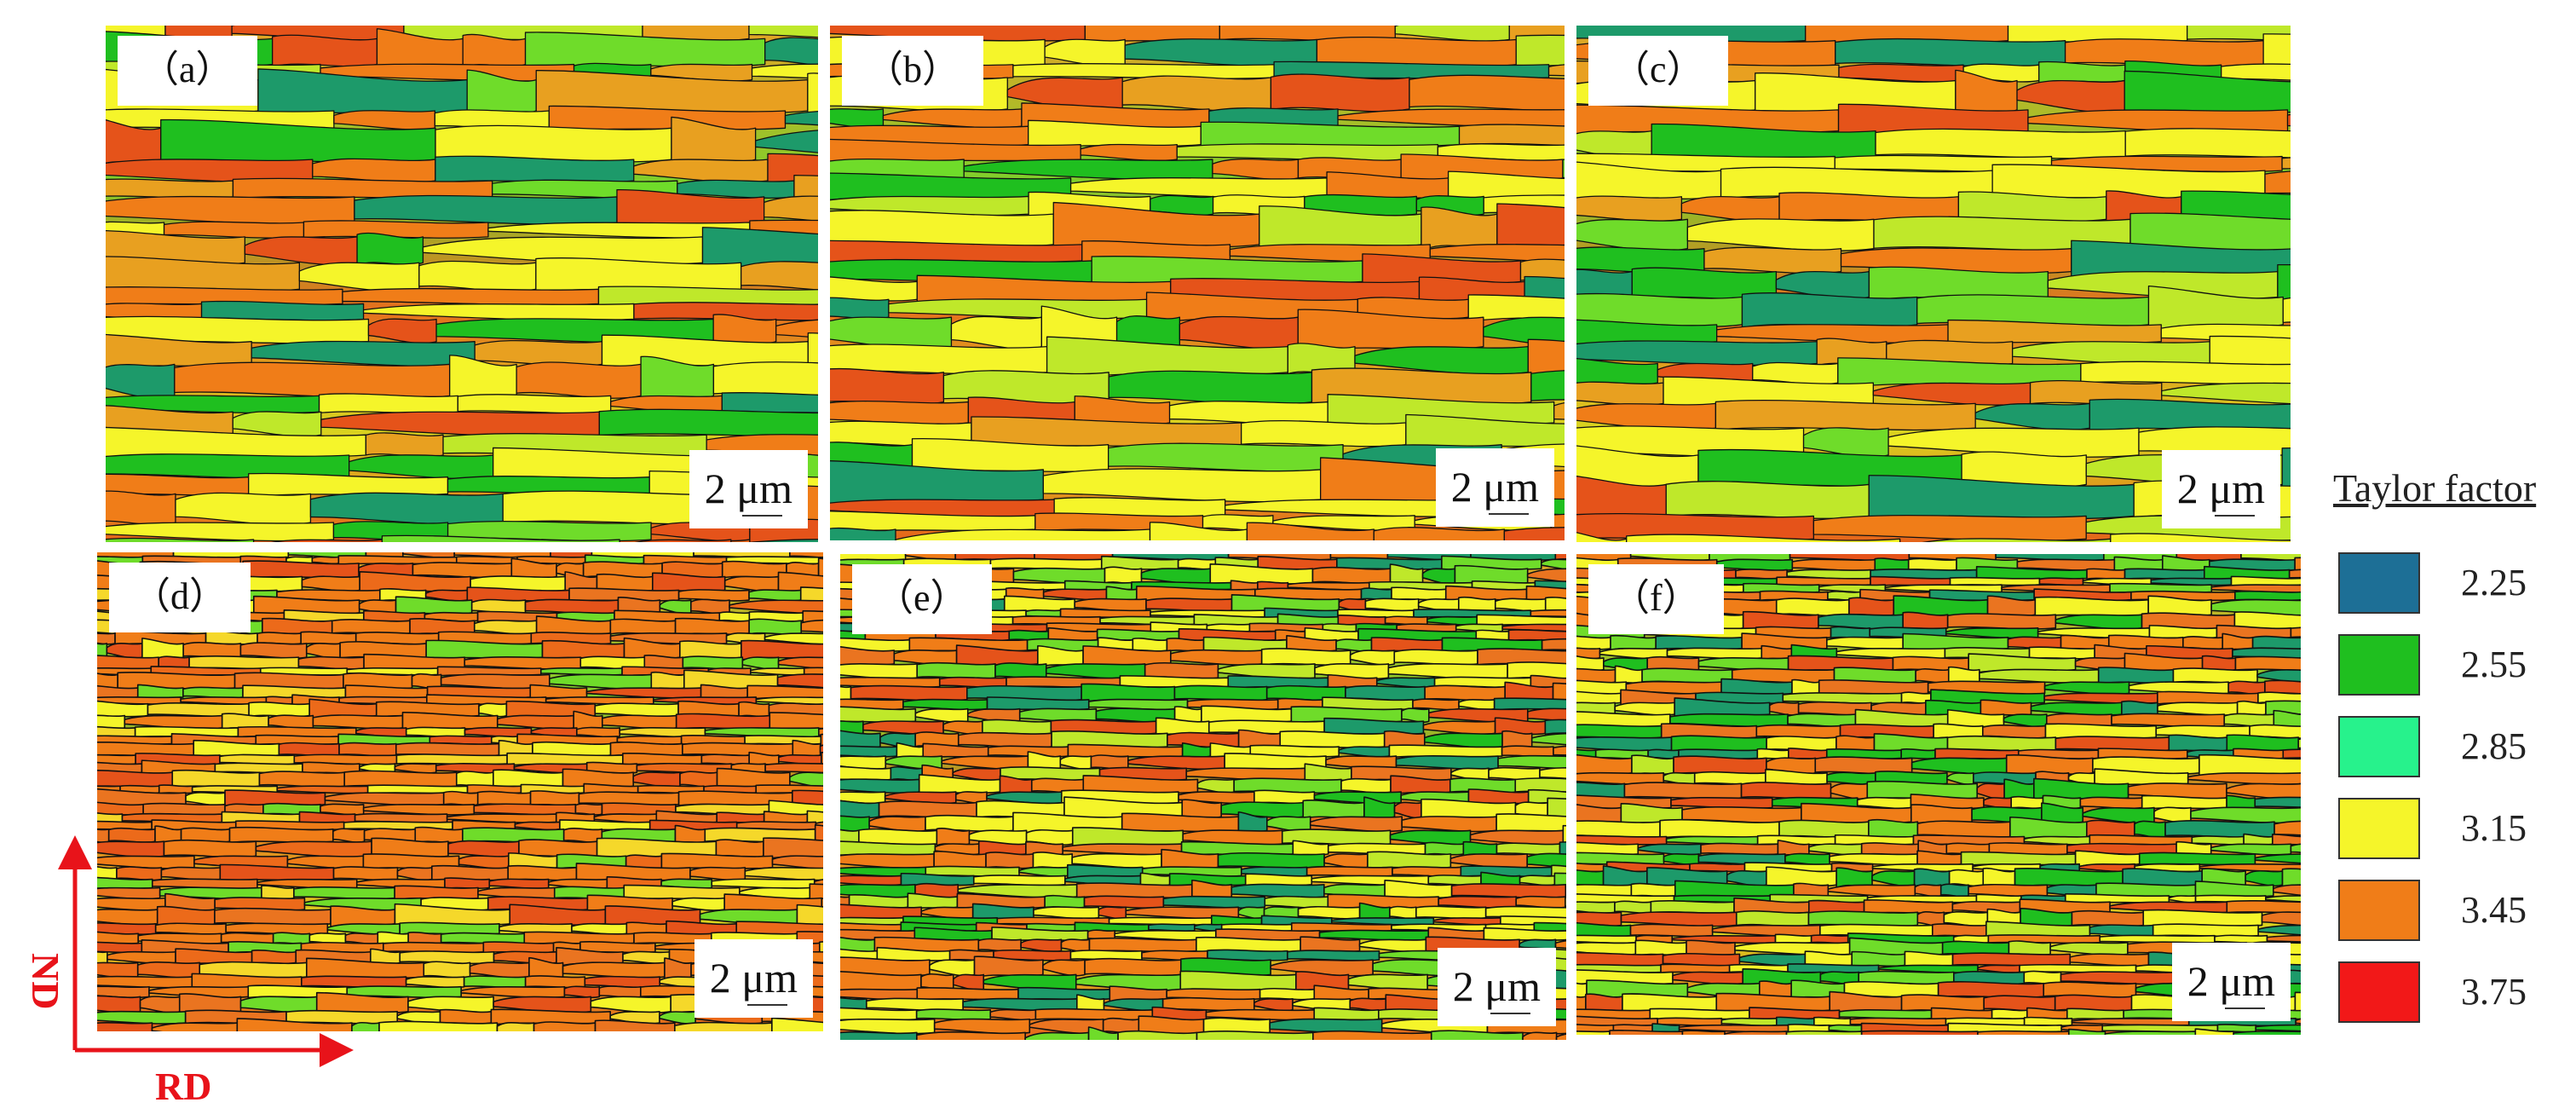 The image size is (2576, 1120). Describe the element at coordinates (2494, 992) in the screenshot. I see `legend-value: 3.75` at that location.